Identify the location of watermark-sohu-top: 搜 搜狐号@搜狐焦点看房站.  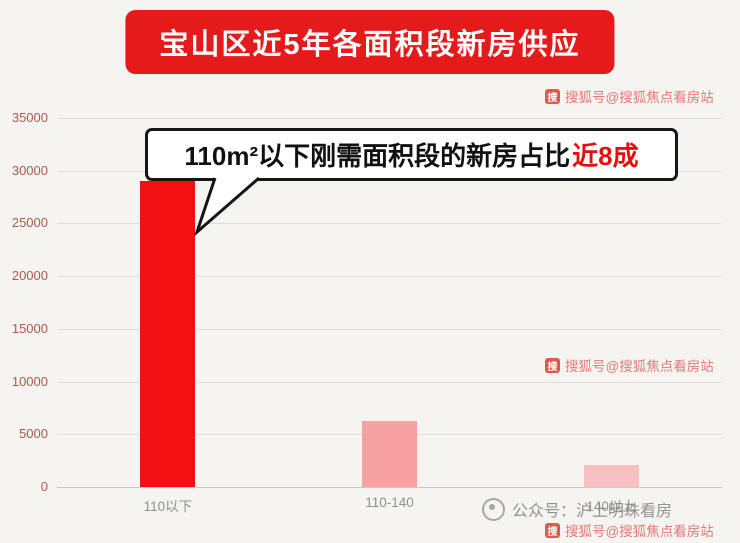
(629, 96).